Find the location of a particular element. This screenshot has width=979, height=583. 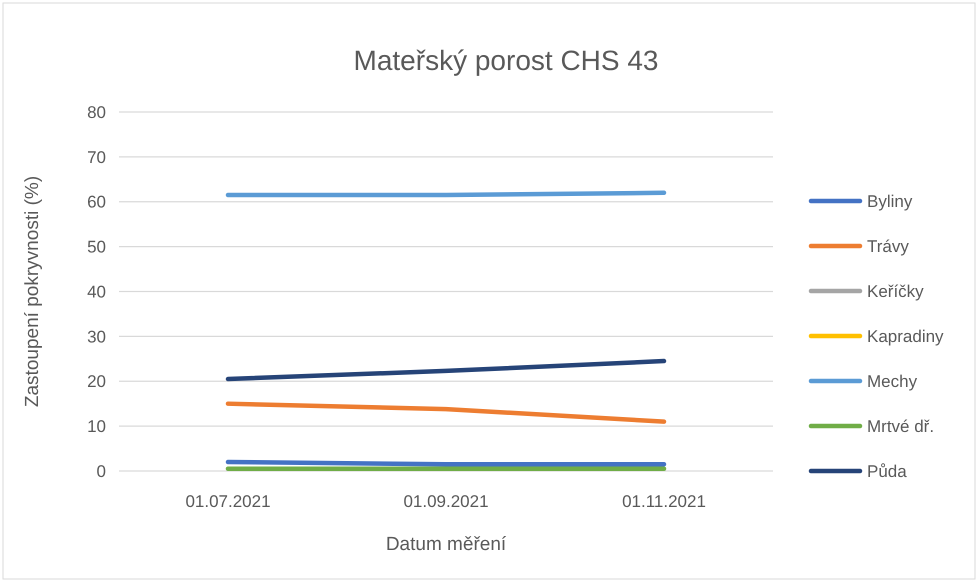

legend-label: Trávy is located at coordinates (888, 246).